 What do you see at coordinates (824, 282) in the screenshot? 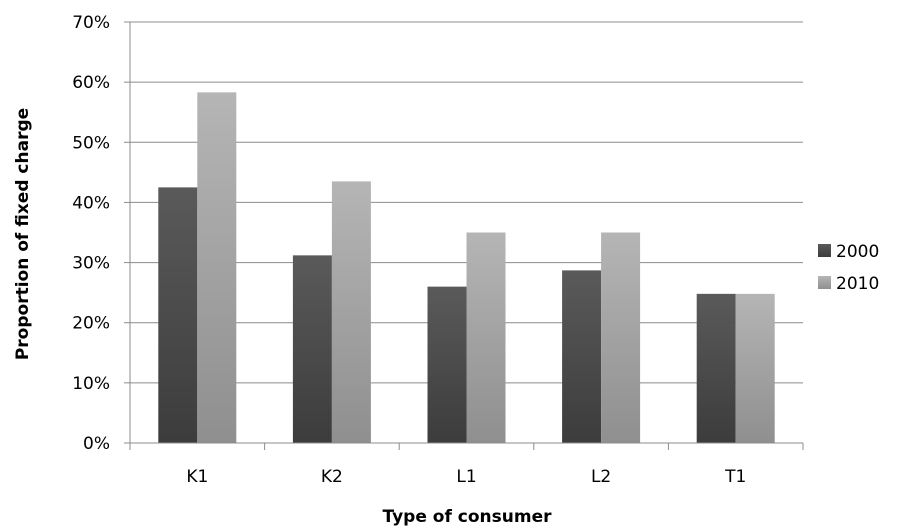
I see `legend-swatch-2010` at bounding box center [824, 282].